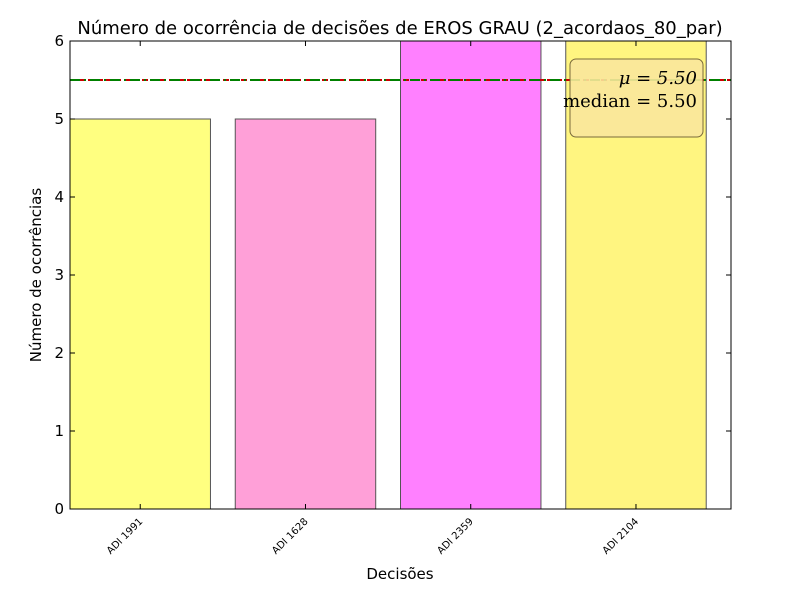 This screenshot has height=600, width=800. I want to click on x-tick-label: ADI 1991, so click(125, 536).